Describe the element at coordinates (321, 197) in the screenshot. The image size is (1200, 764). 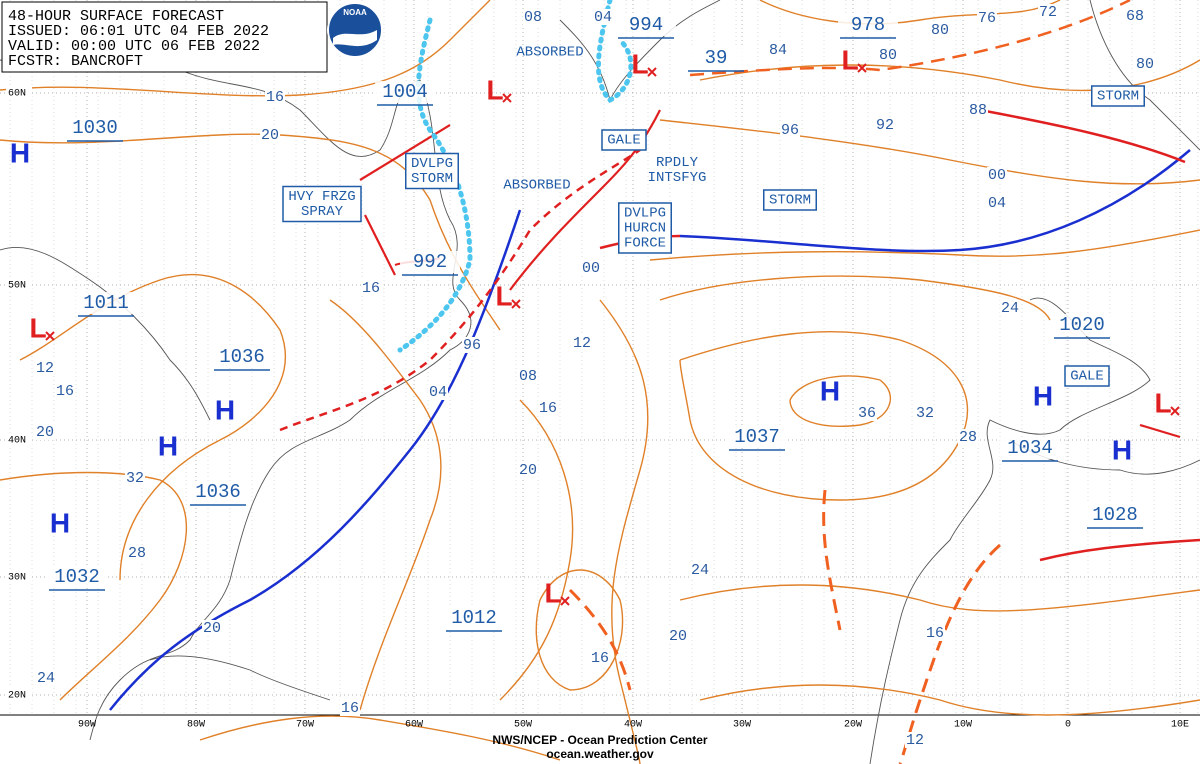
I see `annotation-text: HVY FRZG` at that location.